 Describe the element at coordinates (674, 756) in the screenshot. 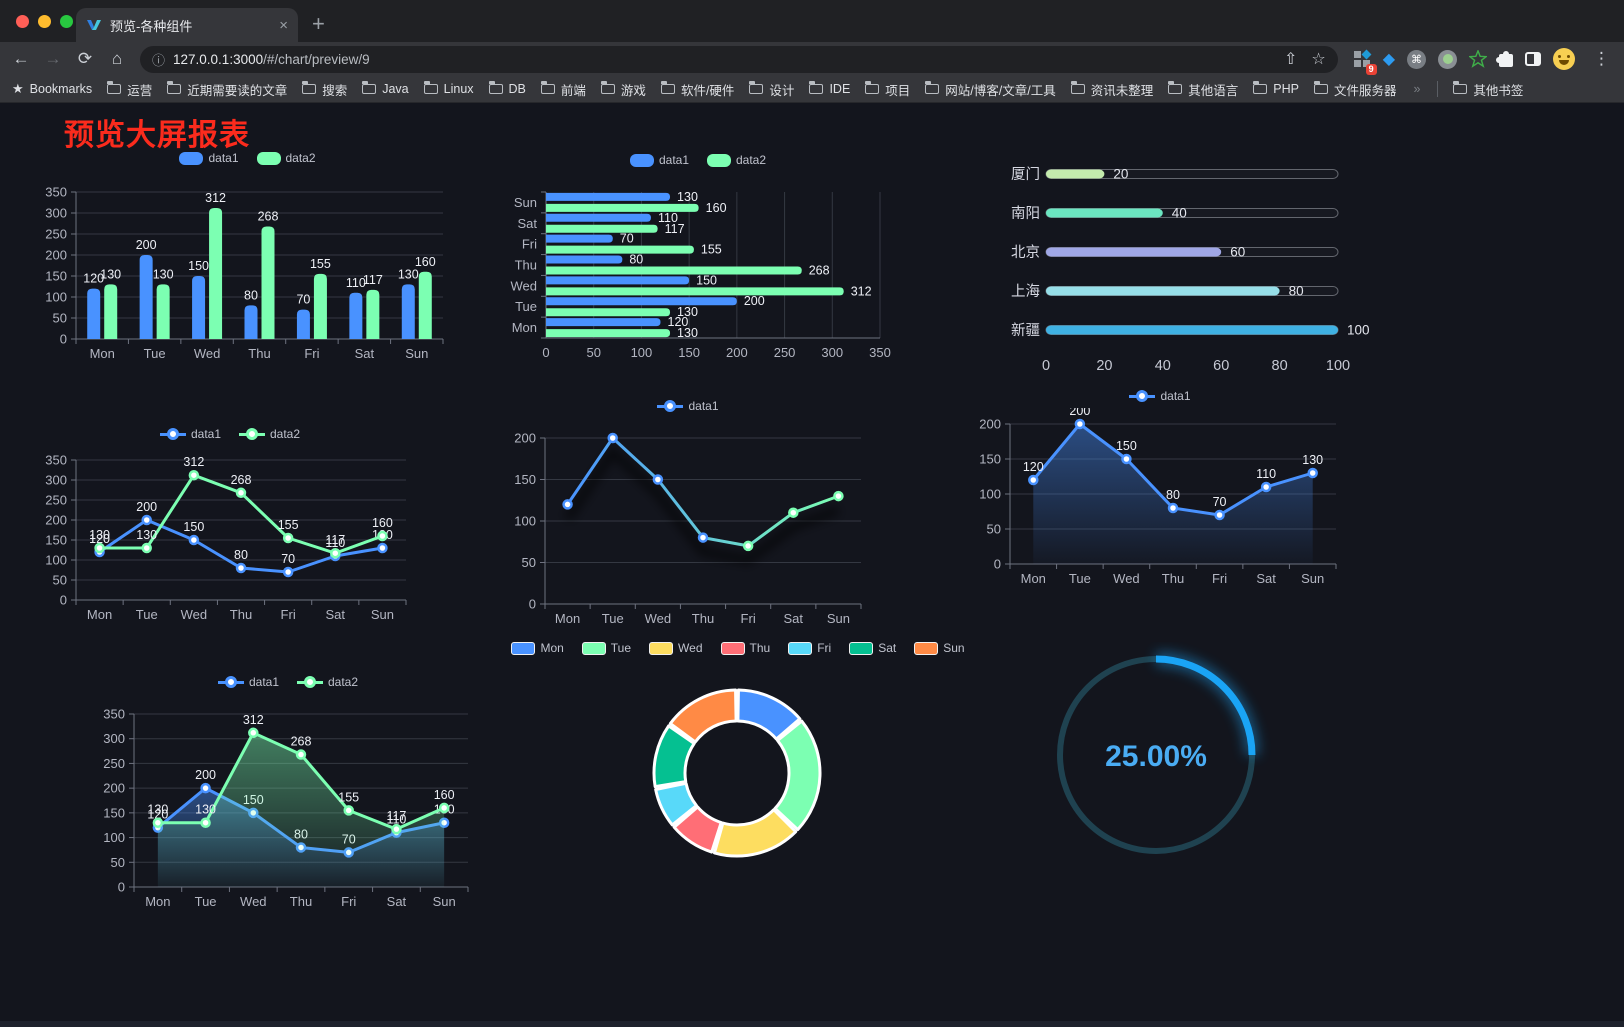

I see `donut-slice-Sat` at that location.